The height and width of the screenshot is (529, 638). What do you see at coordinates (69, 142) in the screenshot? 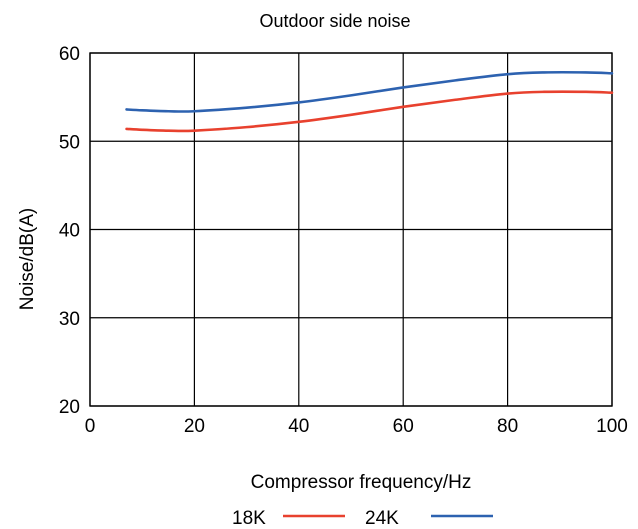
I see `y-tick-label-3: 50` at bounding box center [69, 142].